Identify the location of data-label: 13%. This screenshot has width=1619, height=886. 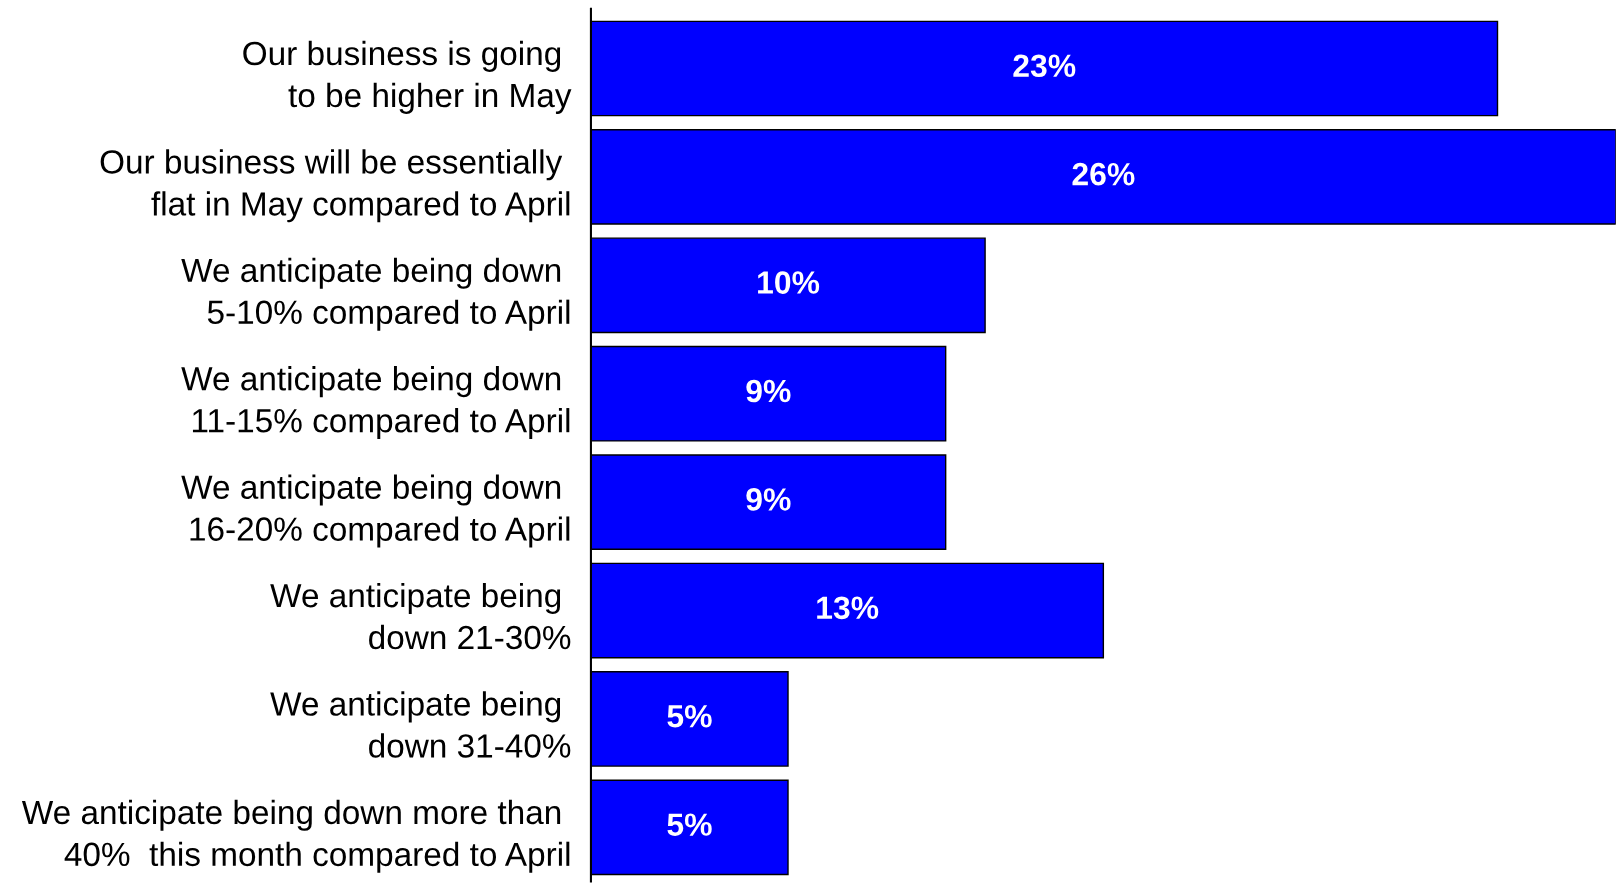
(848, 608).